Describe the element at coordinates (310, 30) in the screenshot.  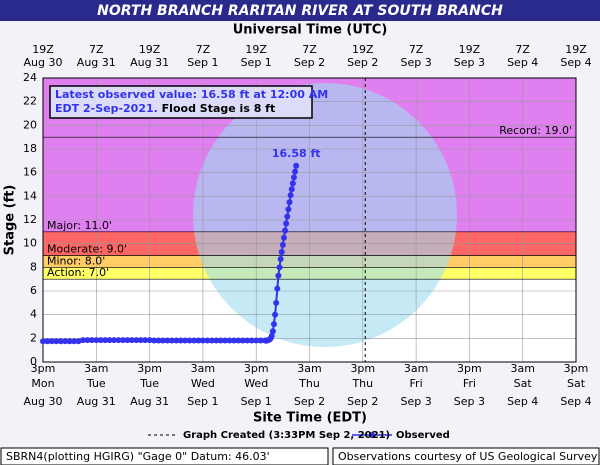
I see `x2-axis-title: Universal Time (UTC)` at that location.